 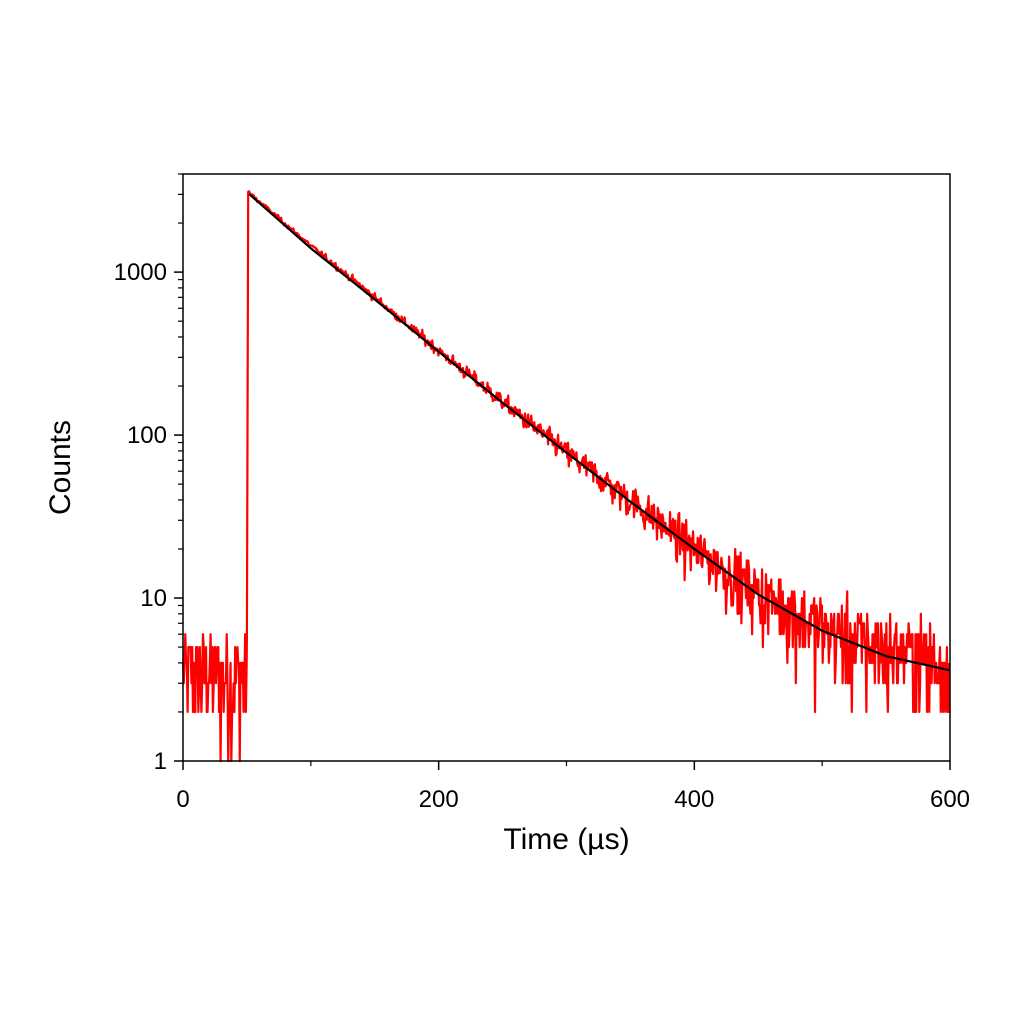 What do you see at coordinates (950, 799) in the screenshot?
I see `x-tick-label: 600` at bounding box center [950, 799].